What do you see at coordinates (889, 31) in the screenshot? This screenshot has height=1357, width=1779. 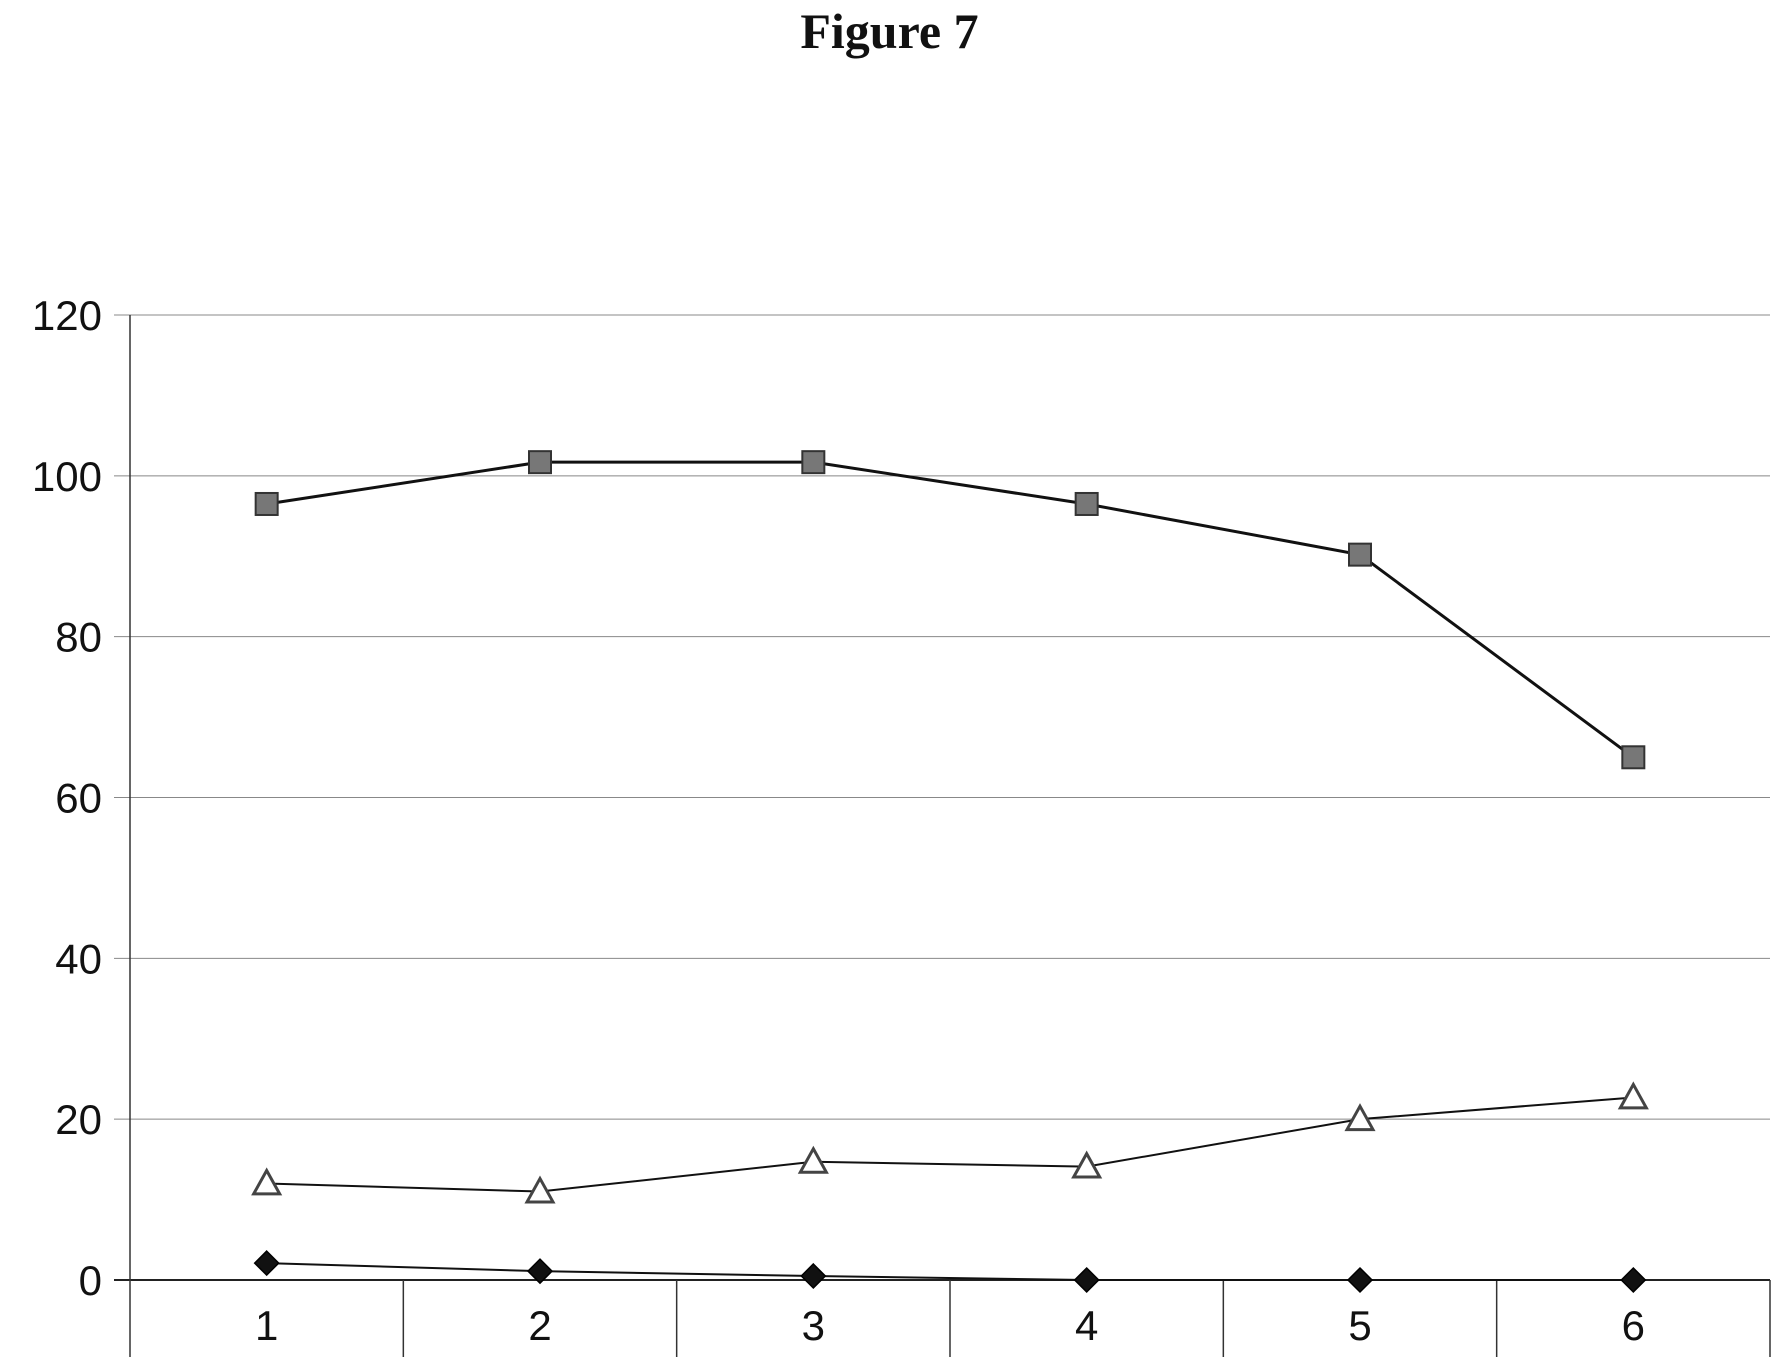 I see `figure-title: Figure 7` at bounding box center [889, 31].